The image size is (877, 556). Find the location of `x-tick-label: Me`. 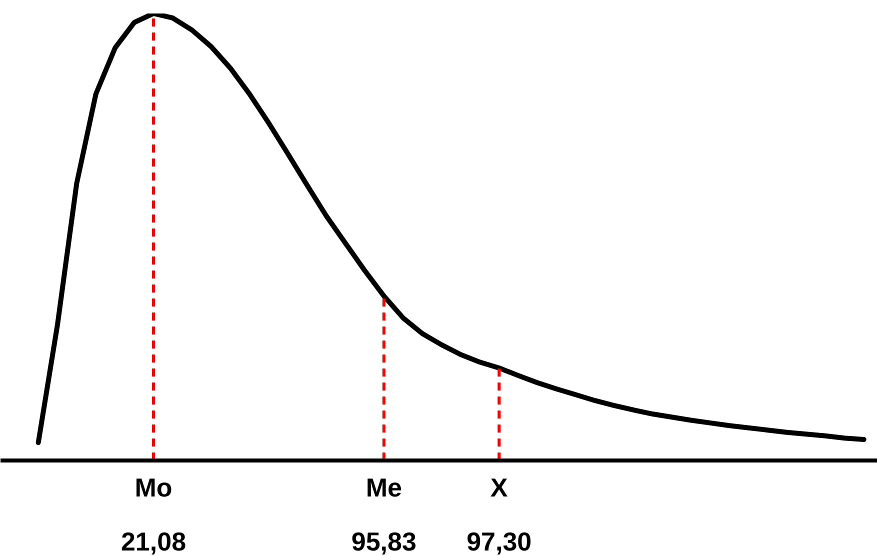

x-tick-label: Me is located at coordinates (384, 487).